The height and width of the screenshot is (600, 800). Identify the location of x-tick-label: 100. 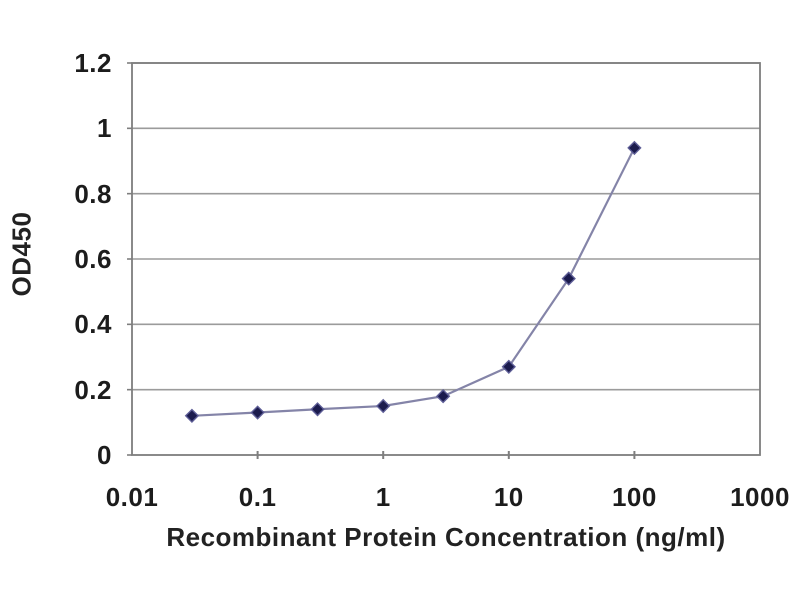
(634, 497).